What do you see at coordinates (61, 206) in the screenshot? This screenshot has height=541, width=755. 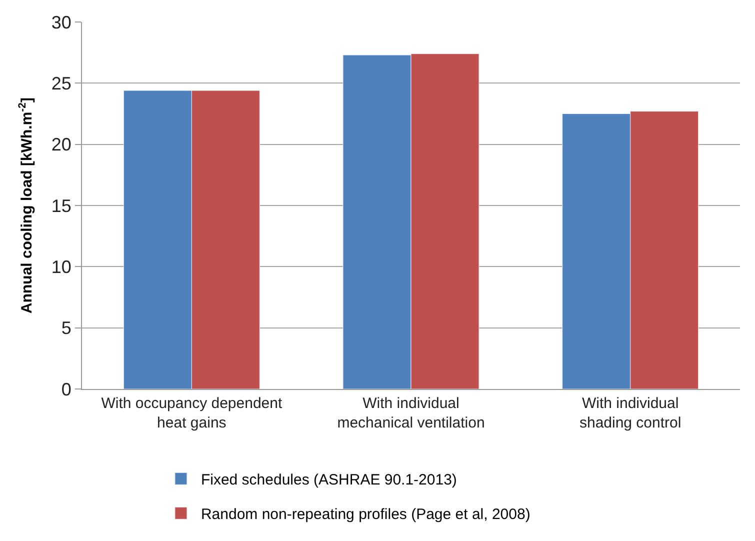 I see `y-tick-label: 15` at bounding box center [61, 206].